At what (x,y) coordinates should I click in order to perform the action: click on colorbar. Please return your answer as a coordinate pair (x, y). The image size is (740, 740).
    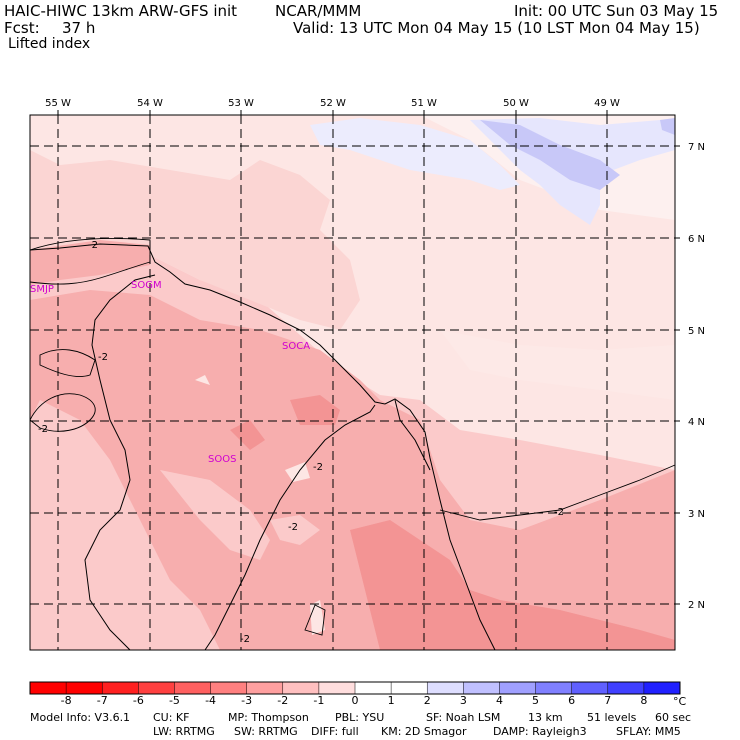
    Looking at the image, I should click on (355, 688).